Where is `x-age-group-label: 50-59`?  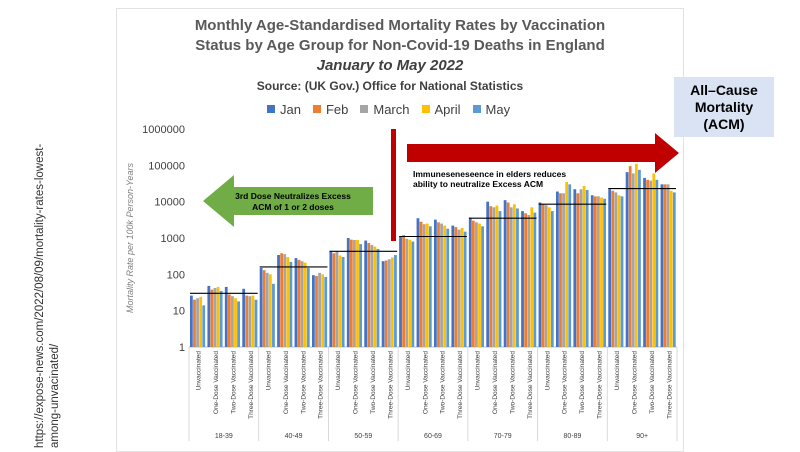
x-age-group-label: 50-59 is located at coordinates (363, 436).